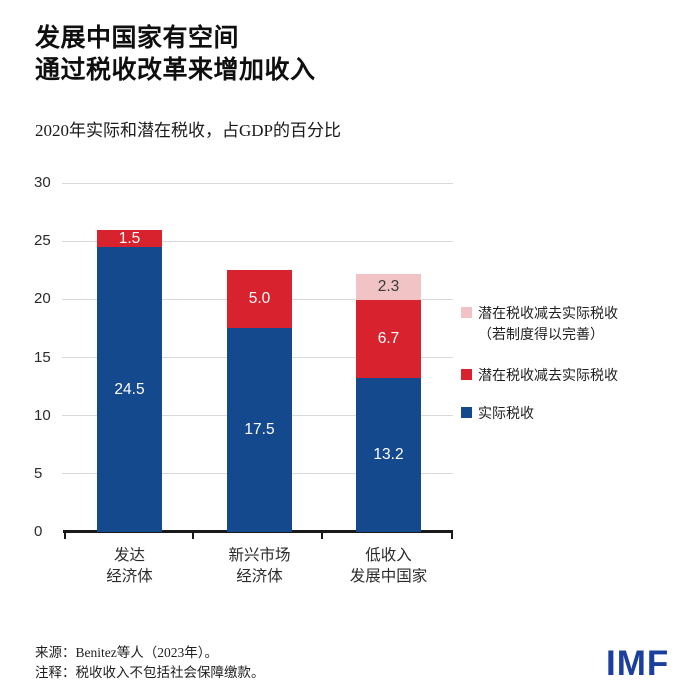  What do you see at coordinates (42, 357) in the screenshot?
I see `y-axis-tick-label: 15` at bounding box center [42, 357].